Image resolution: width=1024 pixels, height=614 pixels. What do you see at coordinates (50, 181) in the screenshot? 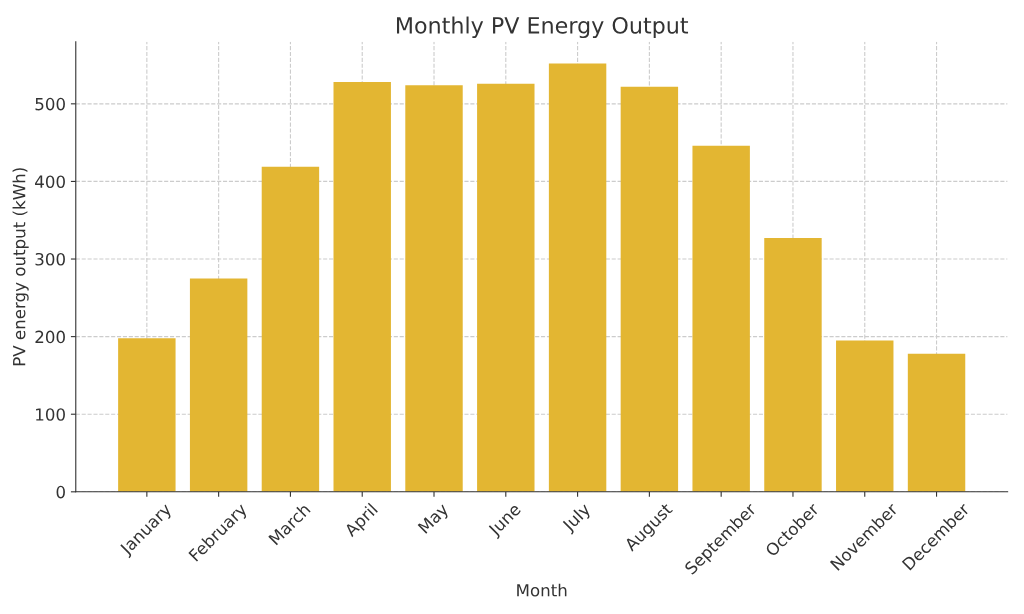
I see `y-tick-label: 400` at bounding box center [50, 181].